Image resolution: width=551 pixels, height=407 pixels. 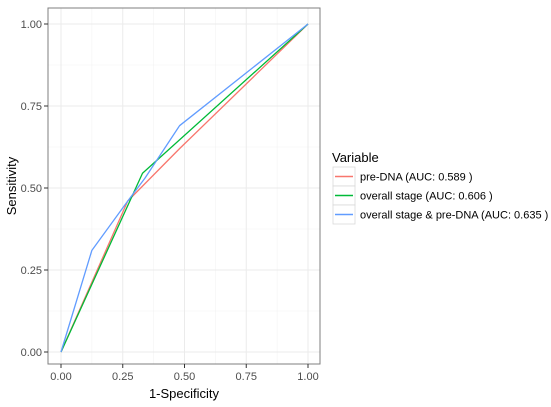 What do you see at coordinates (355, 157) in the screenshot?
I see `legend-title: Variable` at bounding box center [355, 157].